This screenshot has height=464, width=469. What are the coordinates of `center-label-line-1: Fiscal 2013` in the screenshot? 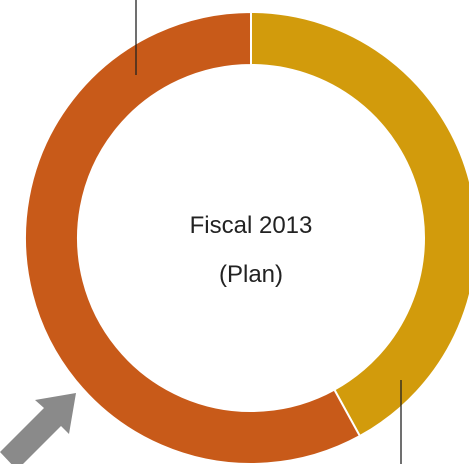 It's located at (251, 225).